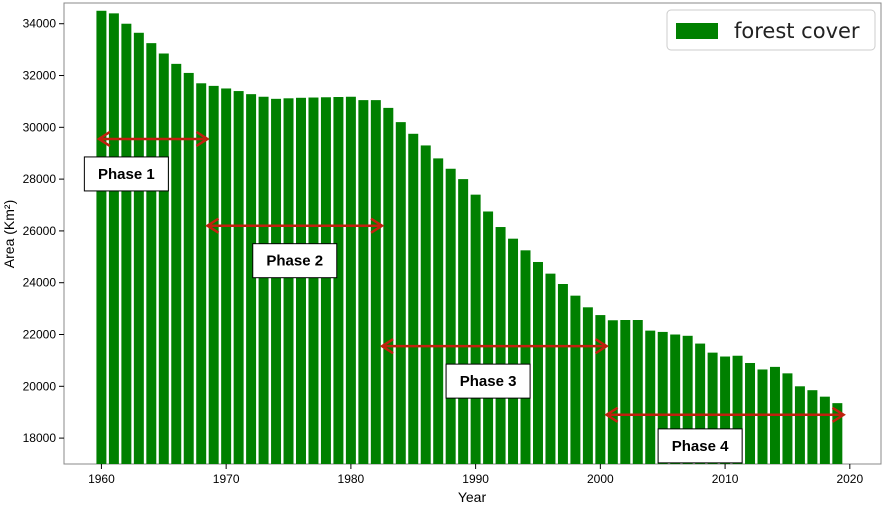 The image size is (886, 505). I want to click on bar-1969, so click(213, 274).